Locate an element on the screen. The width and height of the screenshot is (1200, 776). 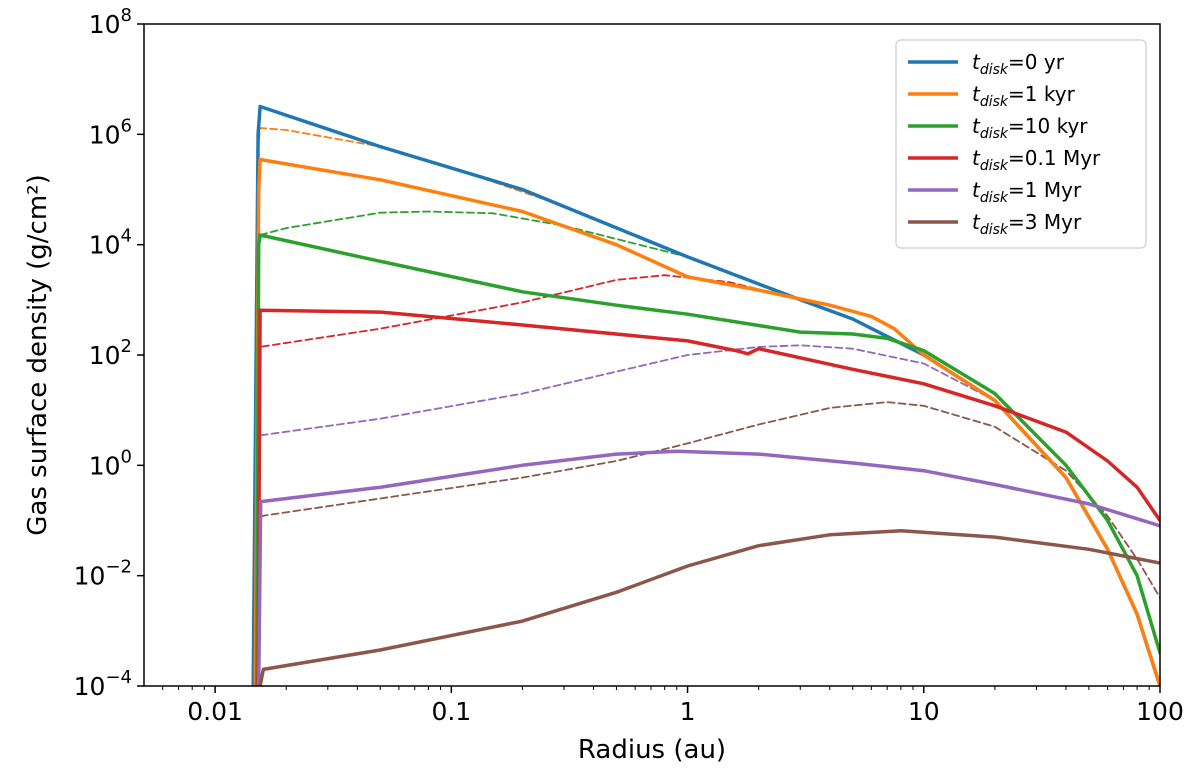
y-tick-exponent: 8 is located at coordinates (126, 15).